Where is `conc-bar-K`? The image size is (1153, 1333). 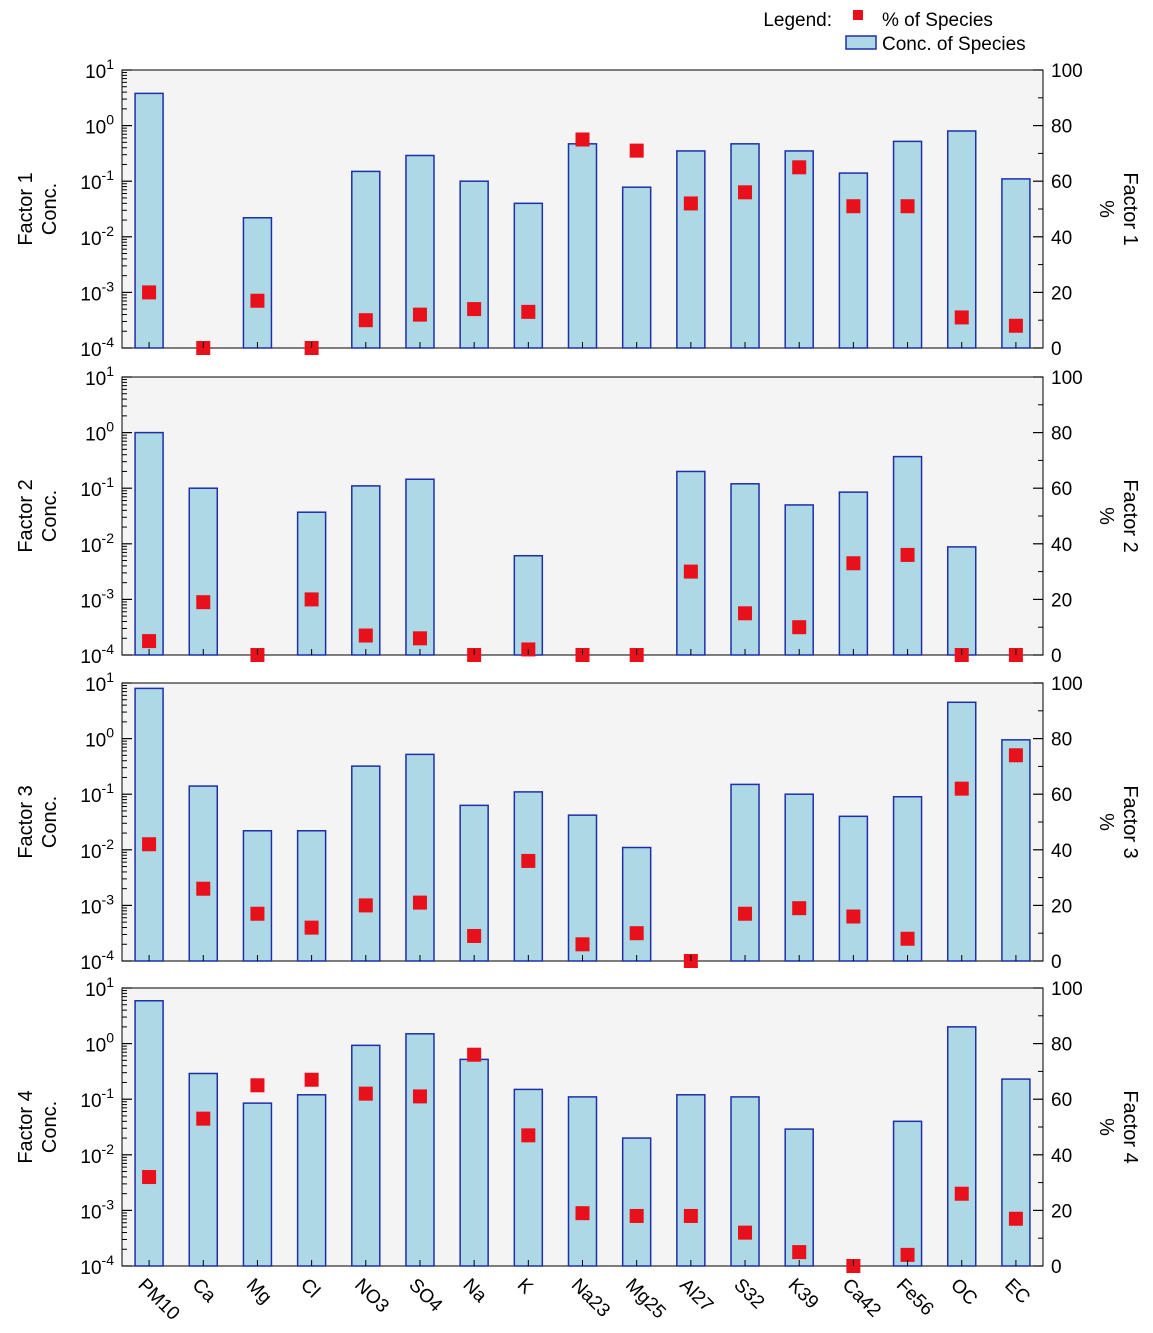
conc-bar-K is located at coordinates (528, 605).